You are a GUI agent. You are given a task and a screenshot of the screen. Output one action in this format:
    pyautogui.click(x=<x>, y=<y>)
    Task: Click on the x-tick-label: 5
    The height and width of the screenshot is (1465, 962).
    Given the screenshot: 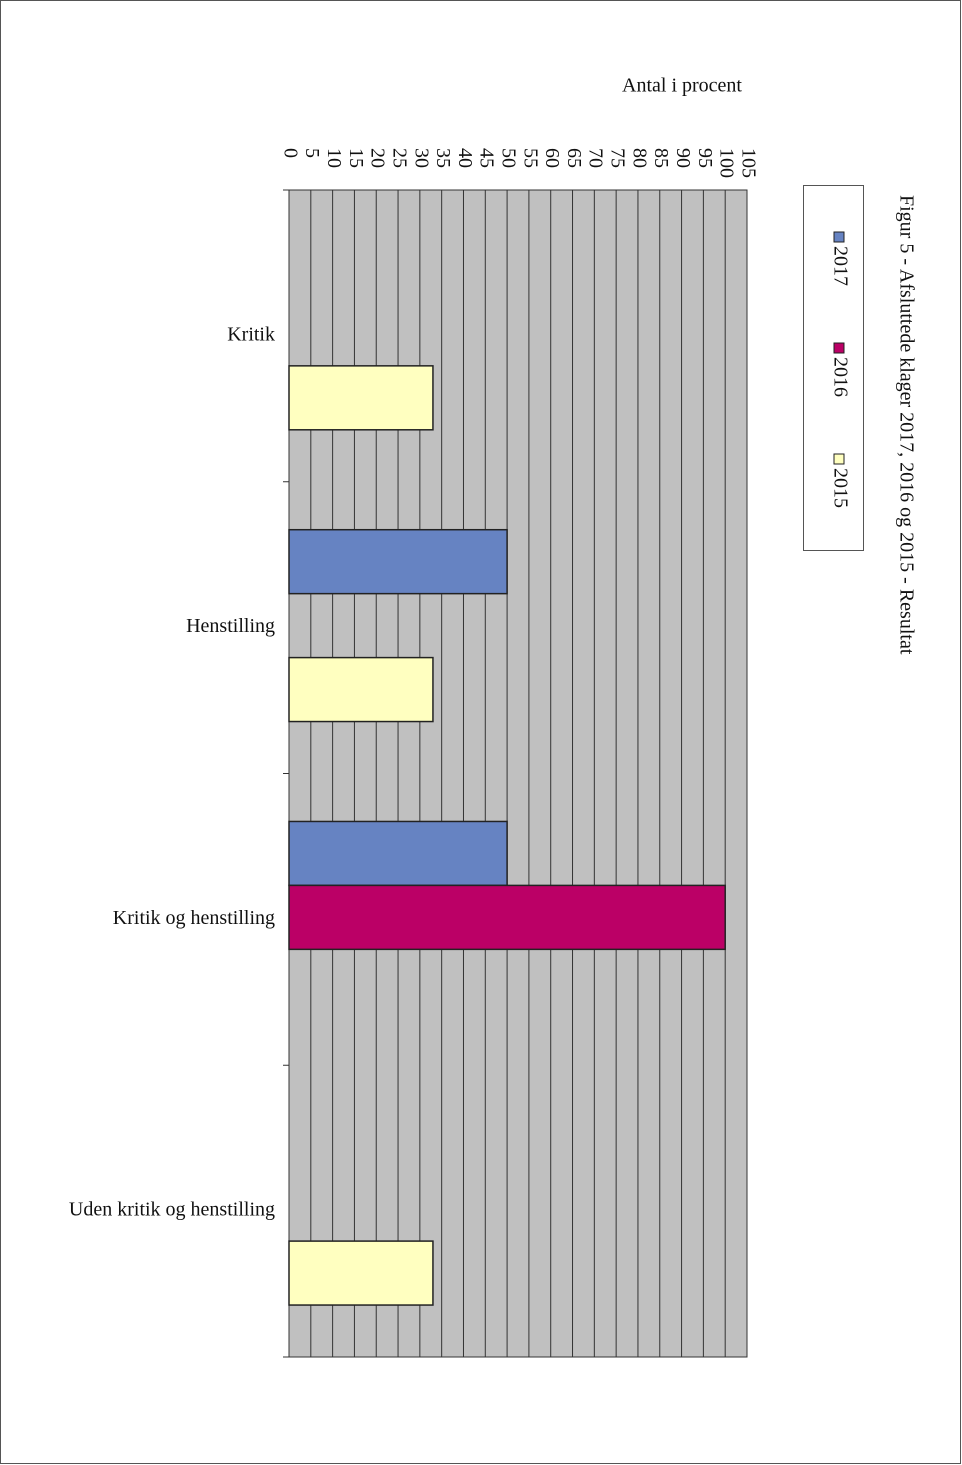 What is the action you would take?
    pyautogui.click(x=312, y=153)
    